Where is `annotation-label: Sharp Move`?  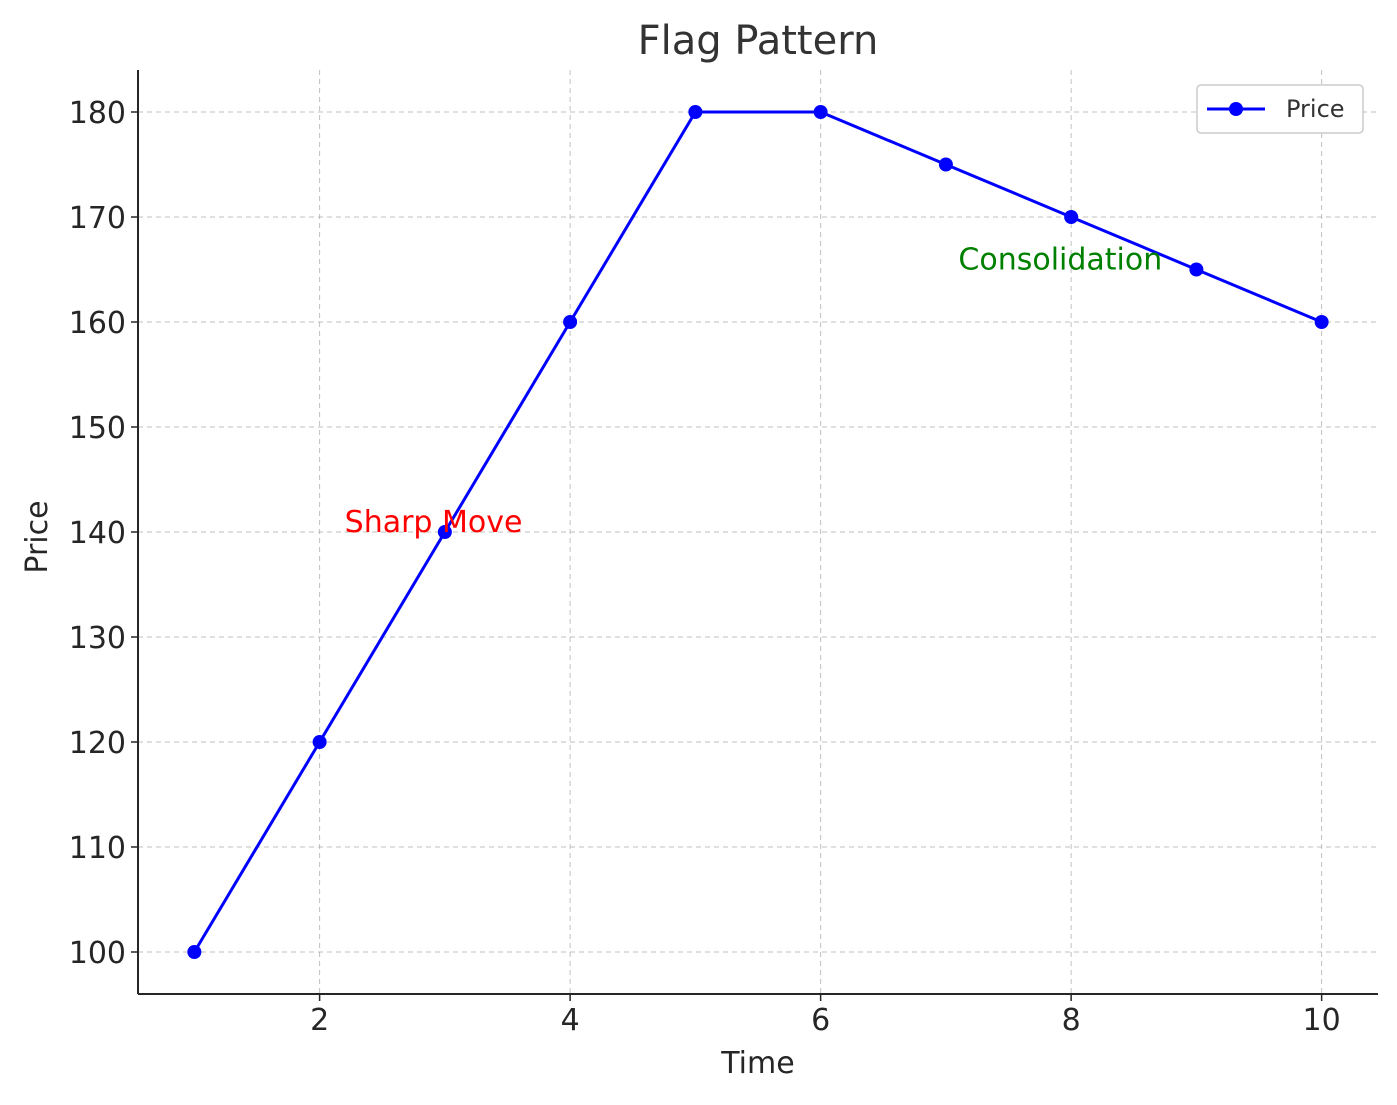 annotation-label: Sharp Move is located at coordinates (434, 522).